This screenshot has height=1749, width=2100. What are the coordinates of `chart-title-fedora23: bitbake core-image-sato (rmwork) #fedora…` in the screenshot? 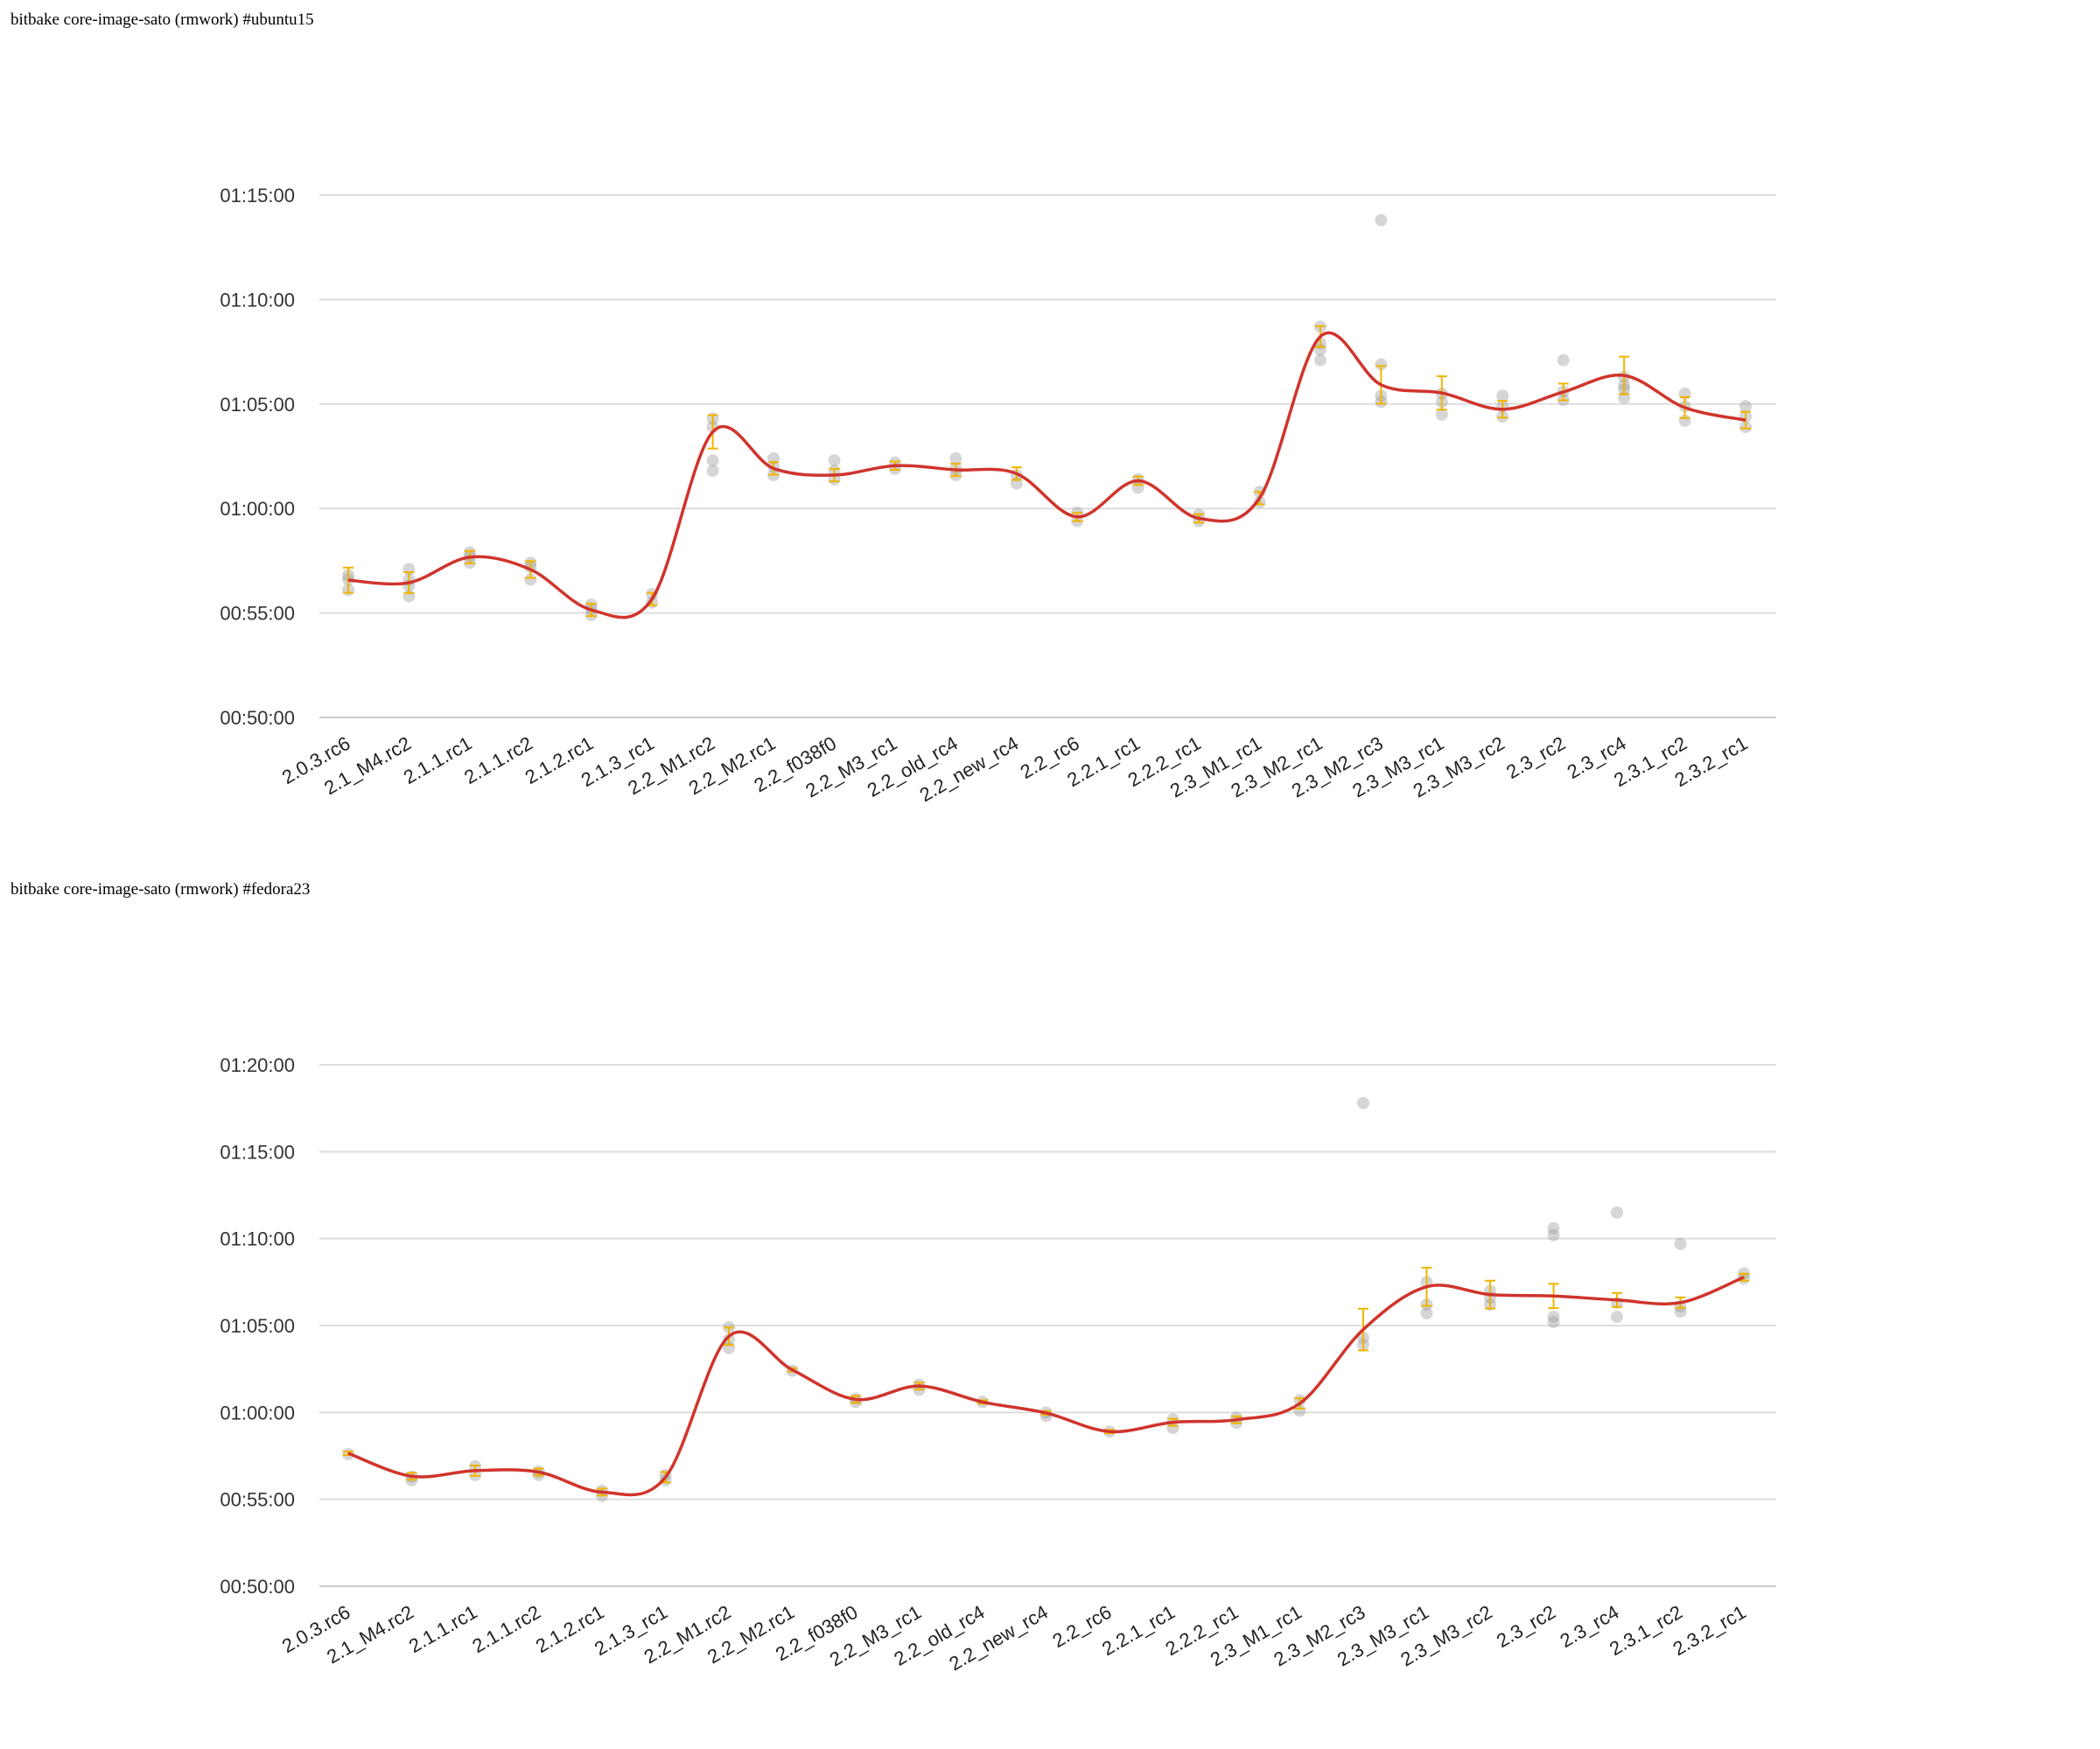 It's located at (160, 889).